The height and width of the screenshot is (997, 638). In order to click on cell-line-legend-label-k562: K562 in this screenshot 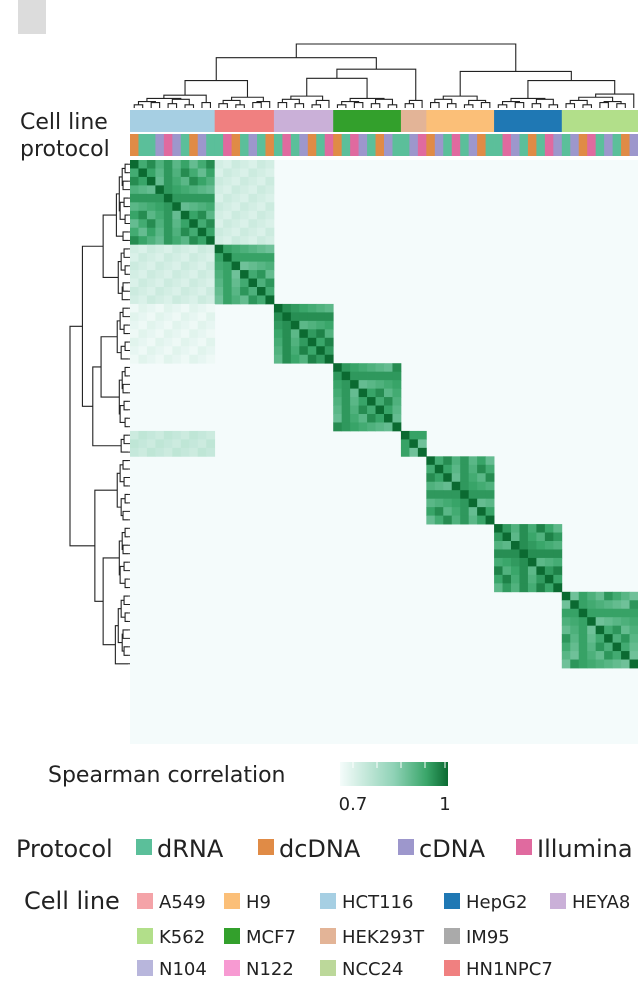, I will do `click(182, 937)`.